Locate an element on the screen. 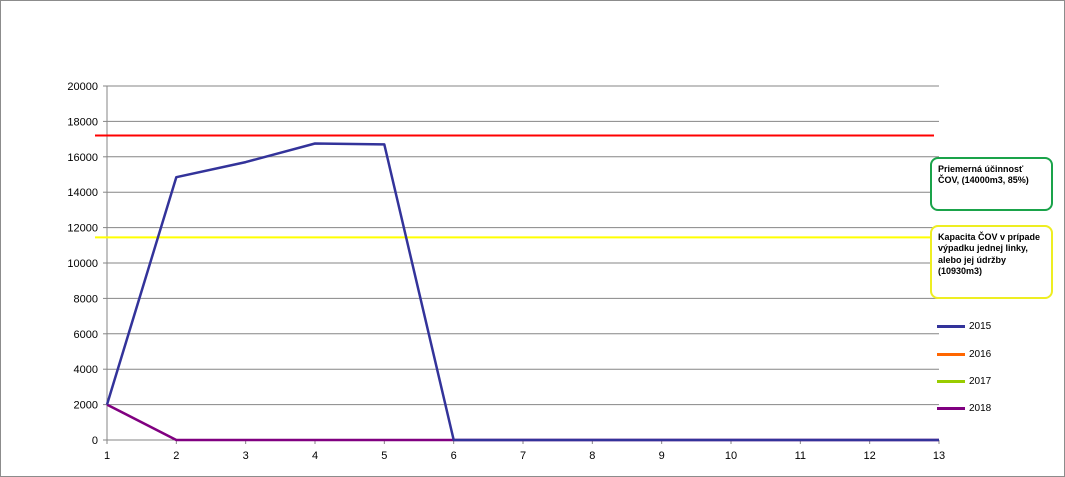 This screenshot has width=1065, height=477. x-tick-label: 12 is located at coordinates (870, 456).